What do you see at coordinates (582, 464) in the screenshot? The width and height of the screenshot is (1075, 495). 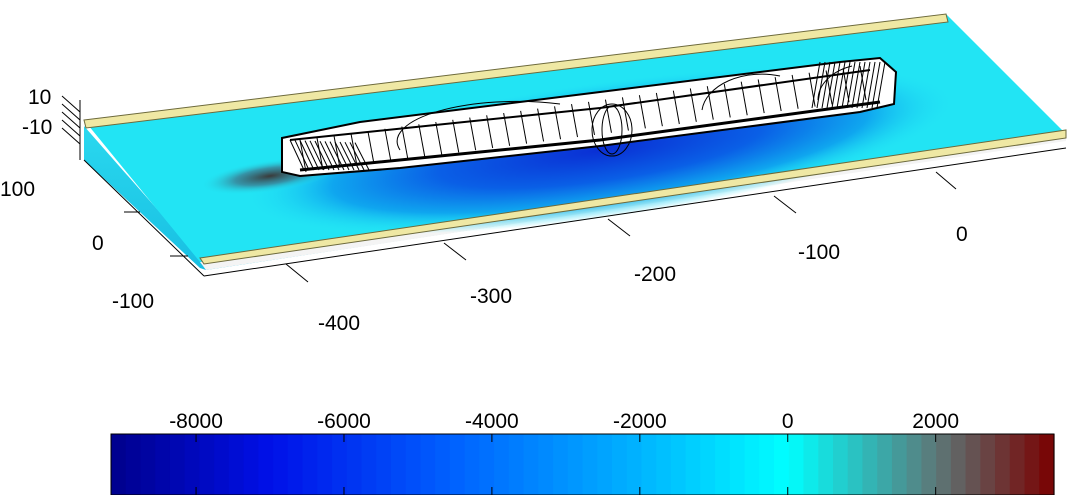 I see `colorbar-frame` at bounding box center [582, 464].